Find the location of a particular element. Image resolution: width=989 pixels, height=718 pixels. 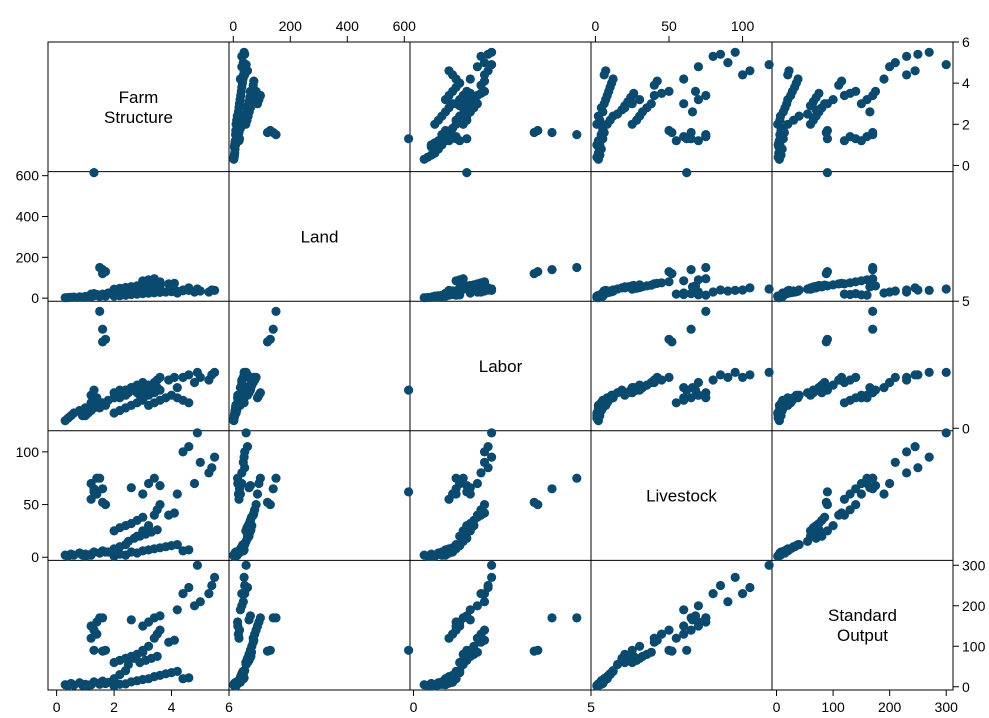

tick-label-left-land: 600 is located at coordinates (28, 176).